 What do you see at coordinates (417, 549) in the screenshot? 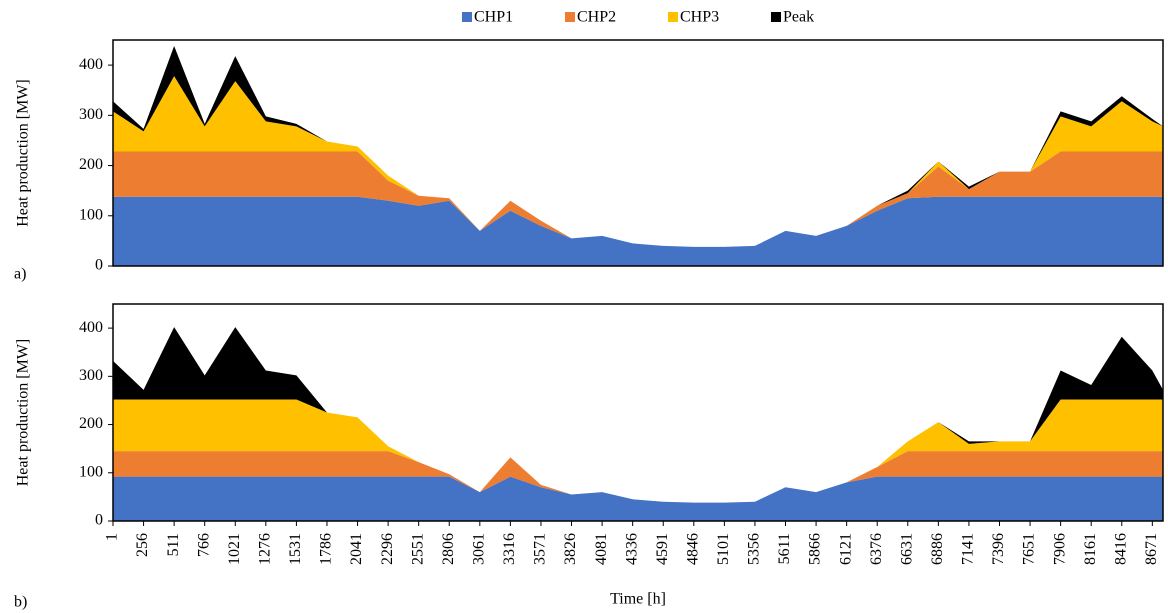
I see `x-tick-label: 2551` at bounding box center [417, 549].